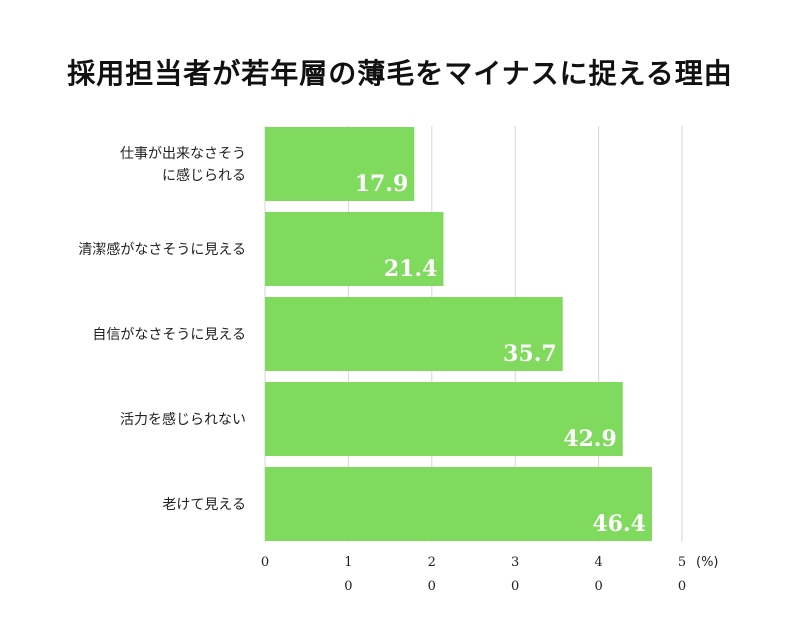  Describe the element at coordinates (619, 524) in the screenshot. I see `value-label-4: 46.4` at that location.